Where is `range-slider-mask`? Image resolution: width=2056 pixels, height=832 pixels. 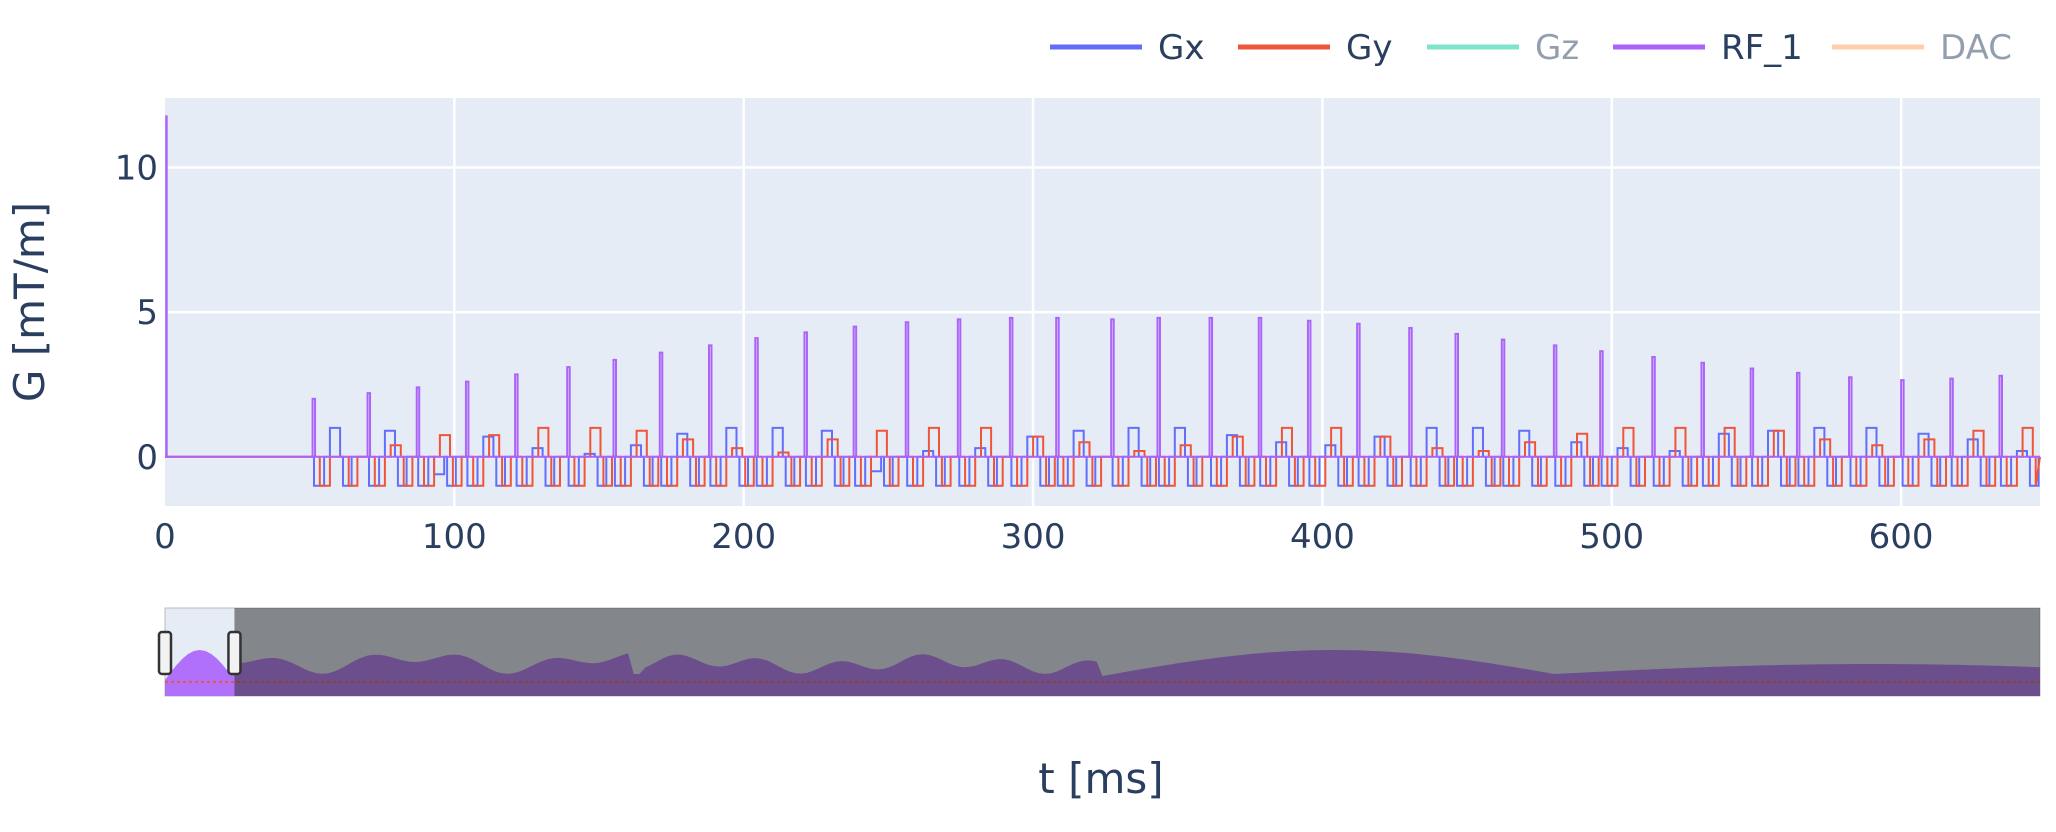
range-slider-mask is located at coordinates (1137, 652).